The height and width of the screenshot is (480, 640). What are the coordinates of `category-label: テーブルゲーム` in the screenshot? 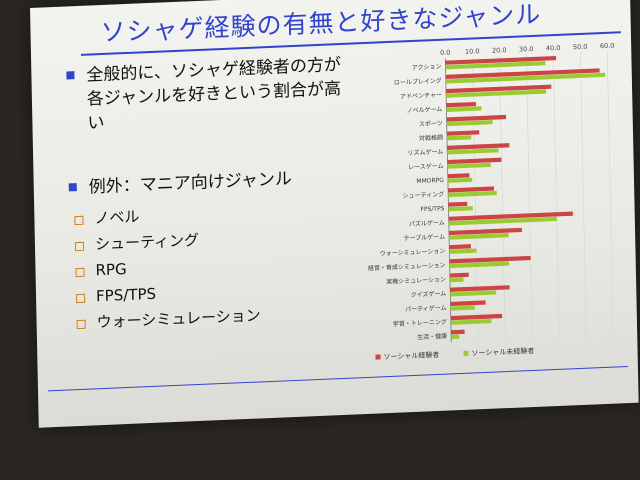 It's located at (425, 238).